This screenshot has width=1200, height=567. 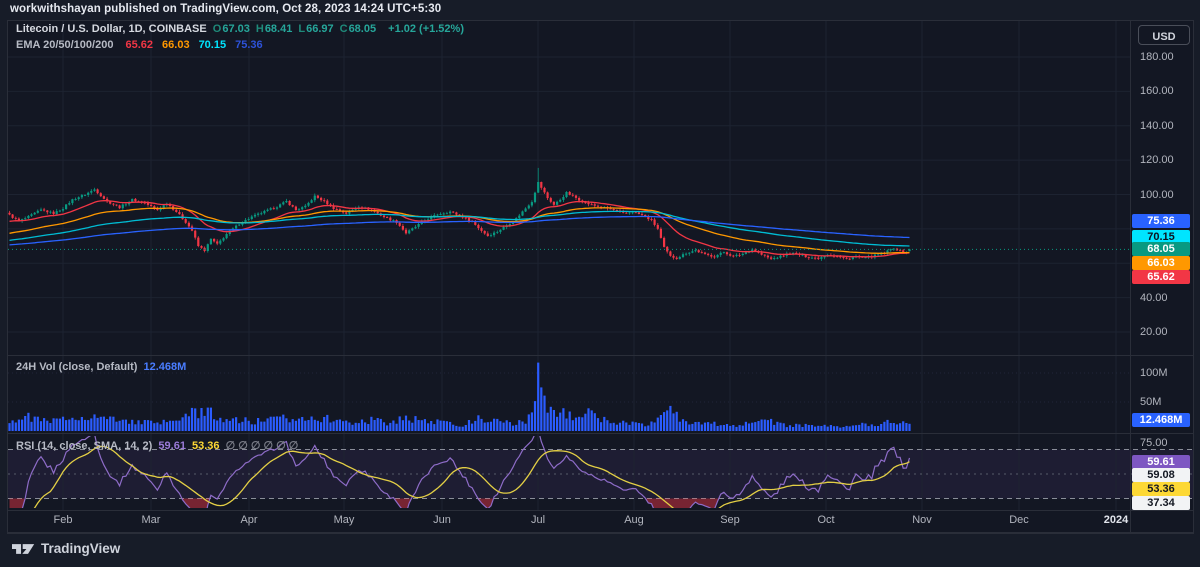 I want to click on rsi-hidden-values: ∅ ∅ ∅ ∅ ∅ ∅, so click(x=262, y=446).